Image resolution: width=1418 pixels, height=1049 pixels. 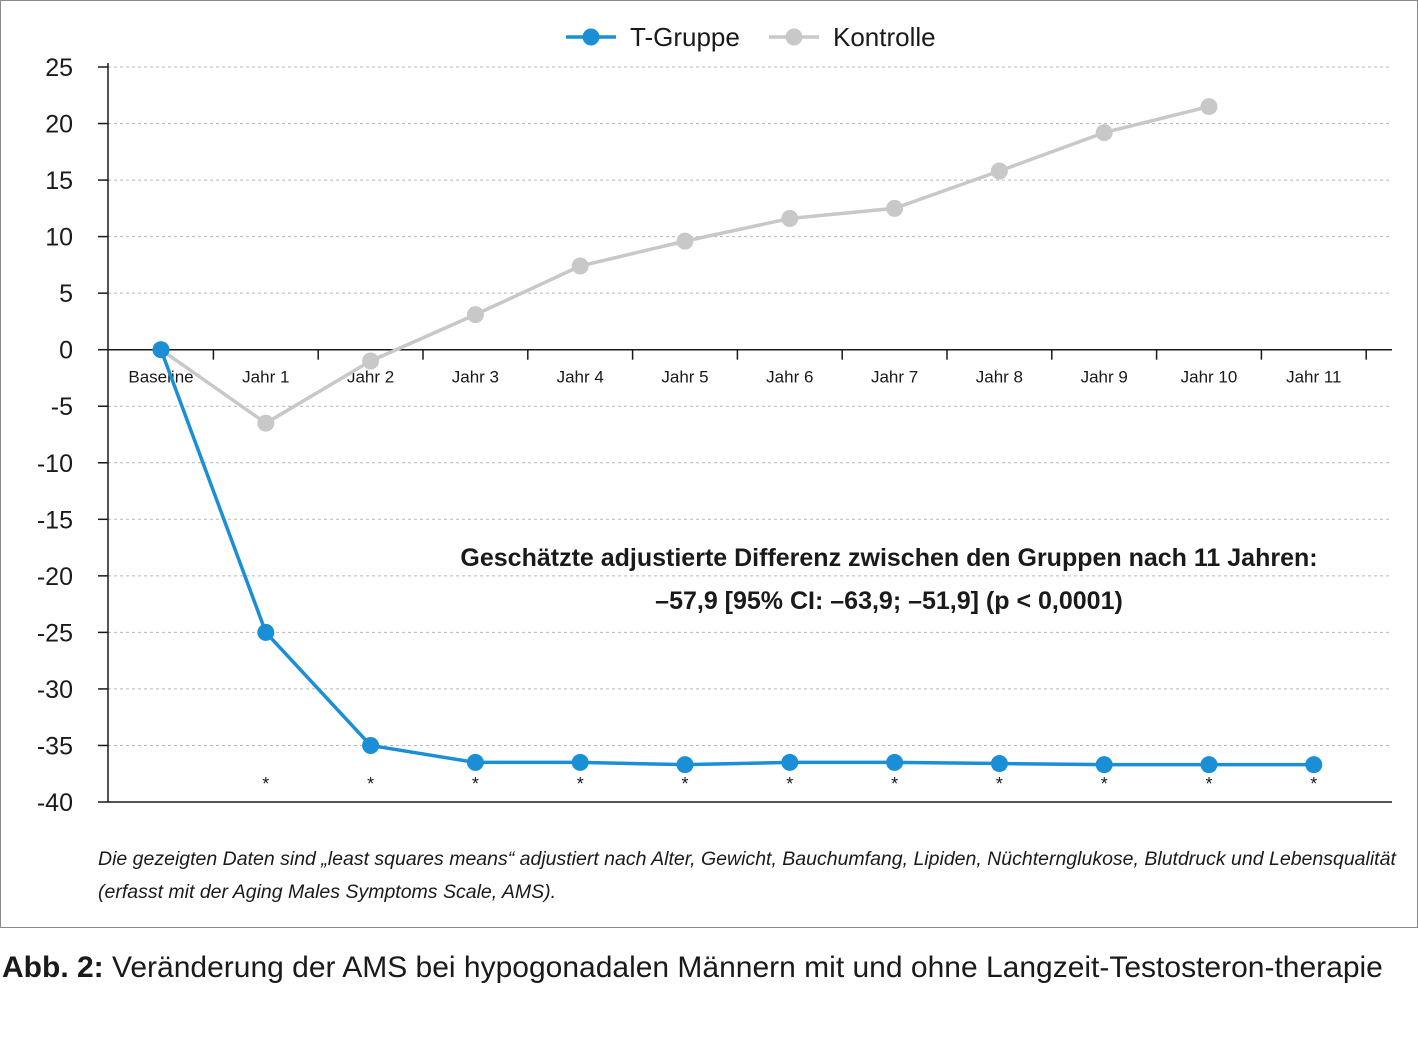 I want to click on legend-label: Kontrolle, so click(x=884, y=37).